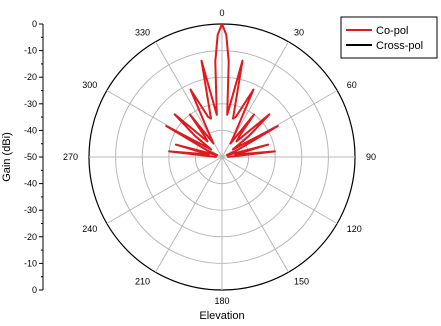 Image resolution: width=441 pixels, height=326 pixels. Describe the element at coordinates (299, 32) in the screenshot. I see `angle-tick-label: 30` at that location.